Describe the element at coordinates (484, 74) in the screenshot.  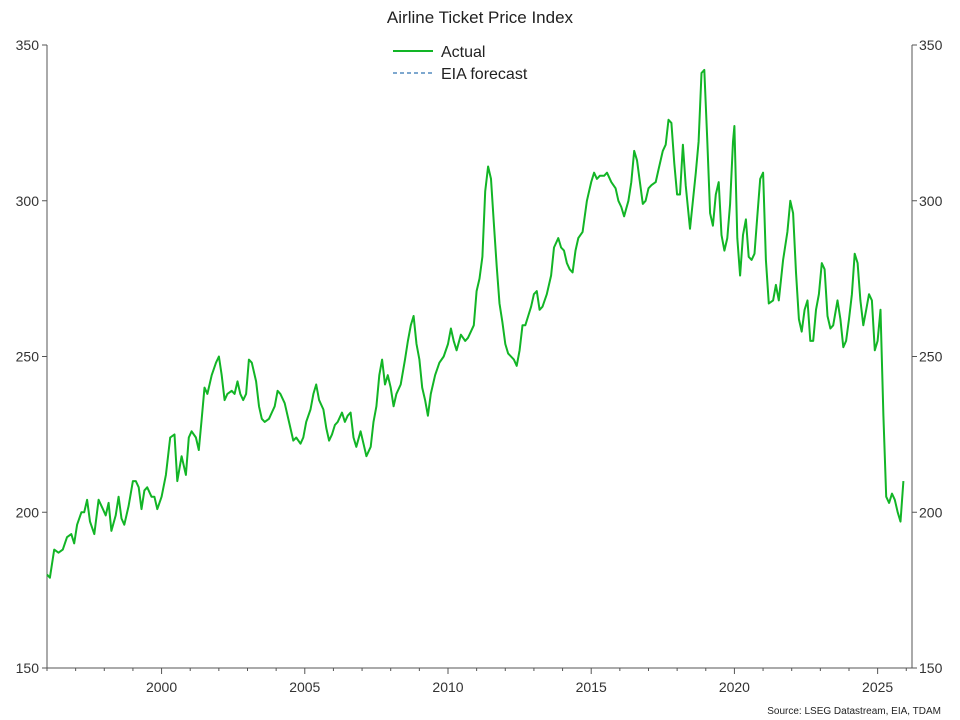
I see `legend-label-eia-forecast: EIA forecast` at that location.